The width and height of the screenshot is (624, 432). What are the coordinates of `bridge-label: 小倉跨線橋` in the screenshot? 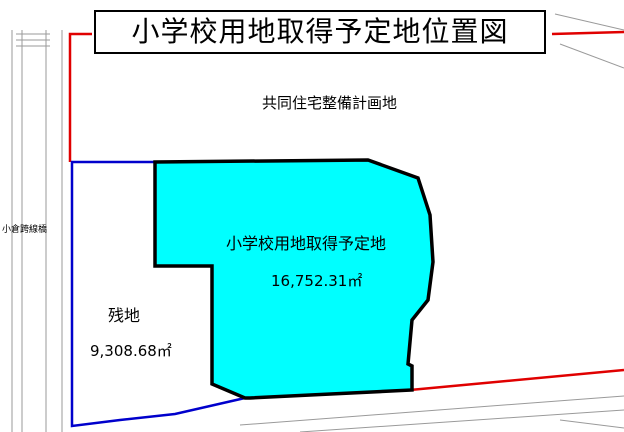 It's located at (25, 230).